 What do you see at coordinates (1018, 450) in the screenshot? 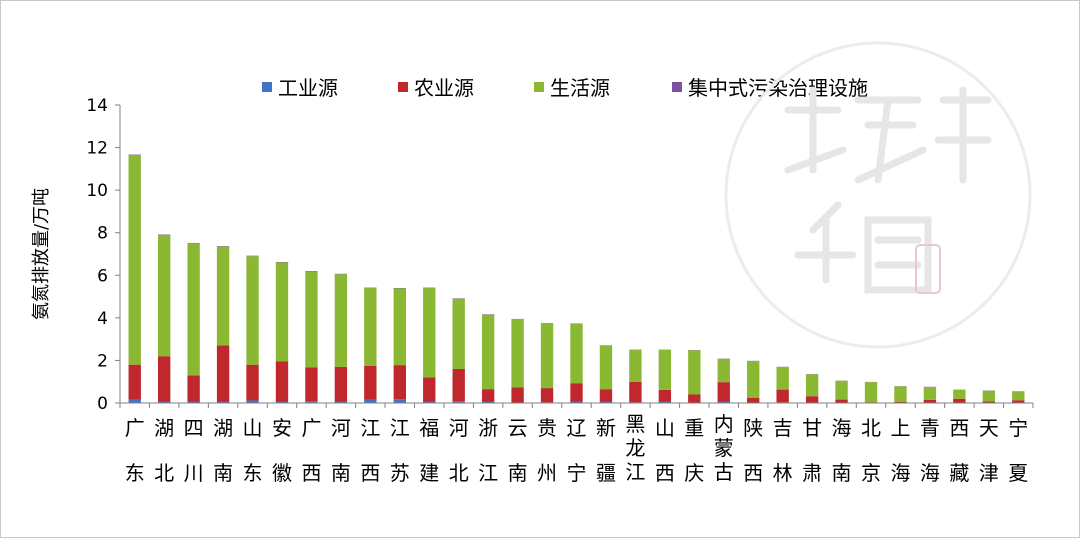
I see `x-tick-label-30: 宁夏` at bounding box center [1018, 450].